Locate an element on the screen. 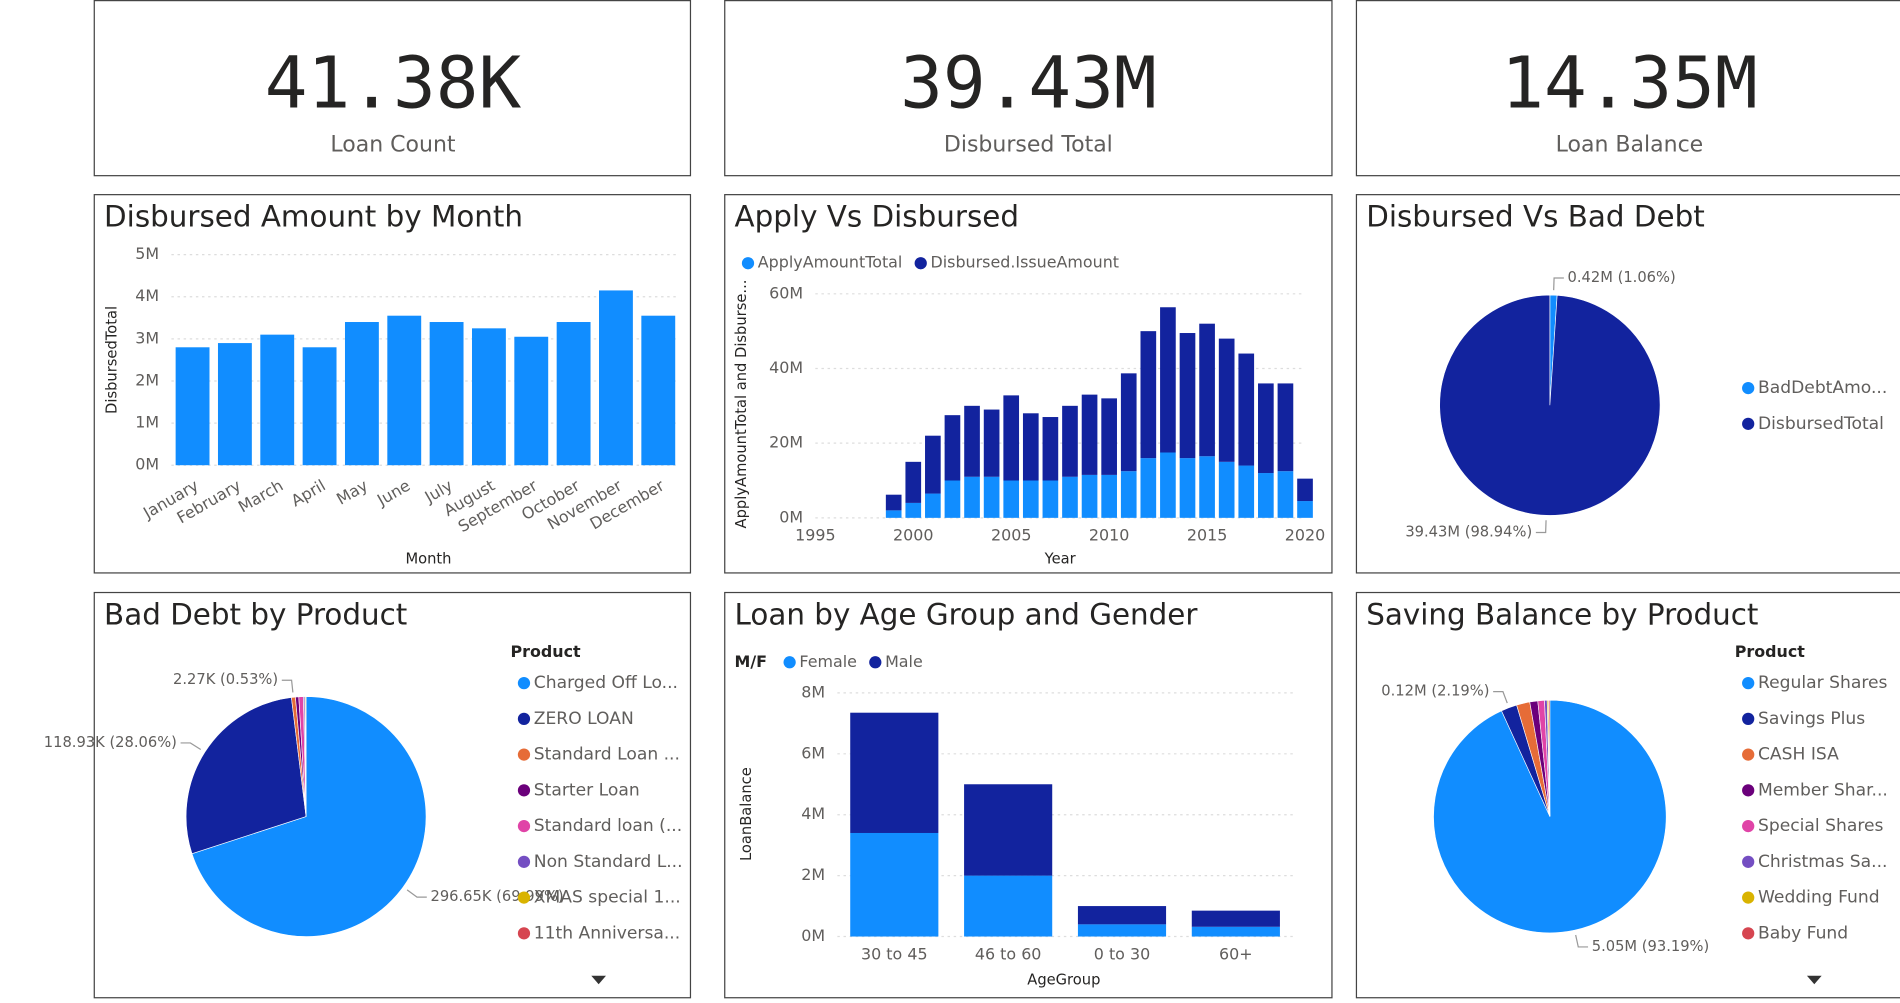 The width and height of the screenshot is (1900, 1003). x-tick-label: 0 to 30 is located at coordinates (1122, 953).